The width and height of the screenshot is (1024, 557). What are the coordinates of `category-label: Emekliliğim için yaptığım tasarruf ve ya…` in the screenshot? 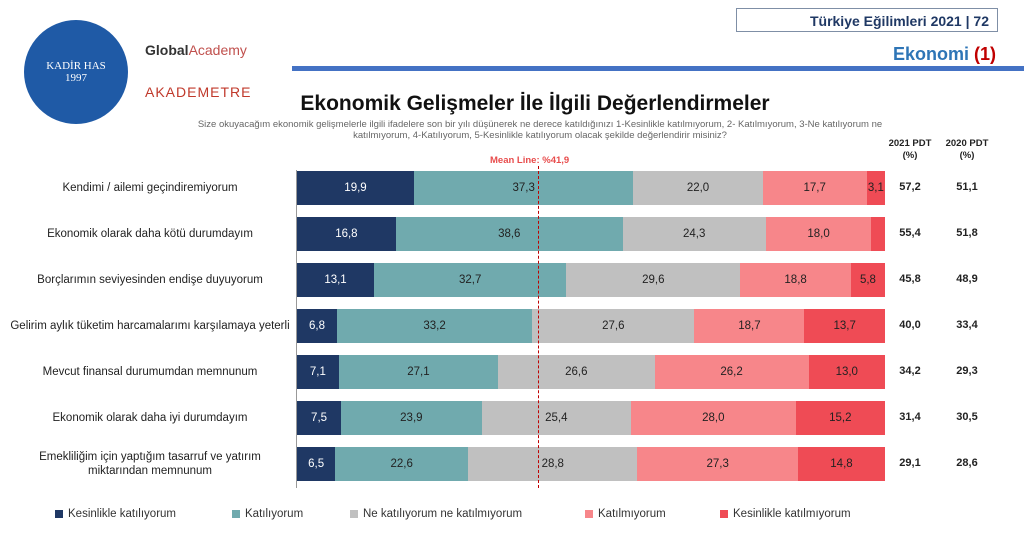 It's located at (150, 464).